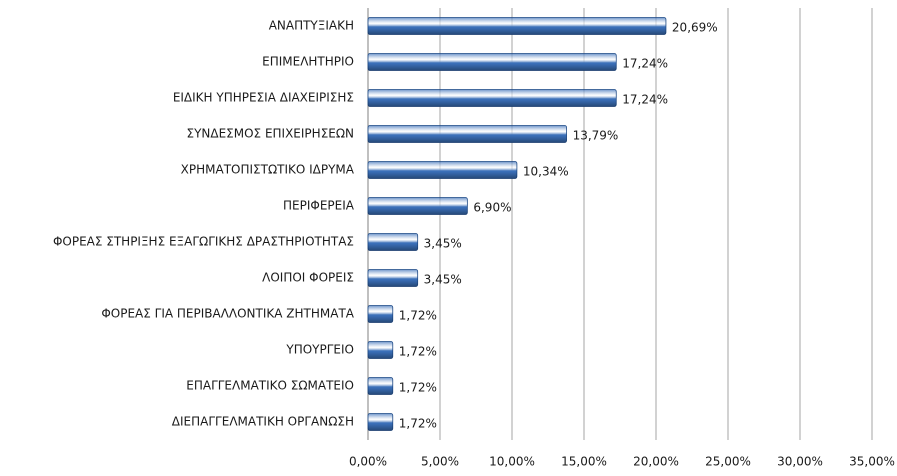  I want to click on x-tick-label: 5,00%, so click(440, 462).